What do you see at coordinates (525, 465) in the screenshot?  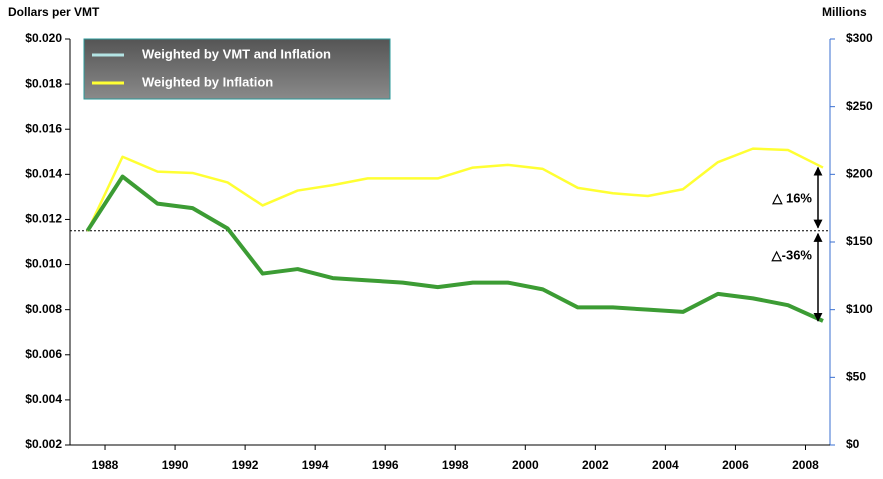 I see `x-tick-label: 2000` at bounding box center [525, 465].